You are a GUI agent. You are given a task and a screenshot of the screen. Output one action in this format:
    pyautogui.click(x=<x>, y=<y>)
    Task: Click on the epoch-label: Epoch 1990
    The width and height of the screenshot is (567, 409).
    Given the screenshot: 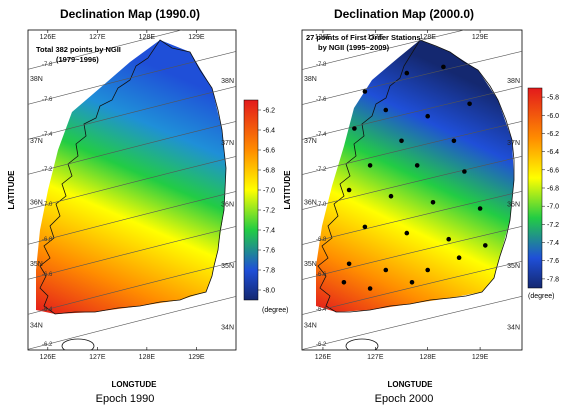 What is the action you would take?
    pyautogui.click(x=125, y=399)
    